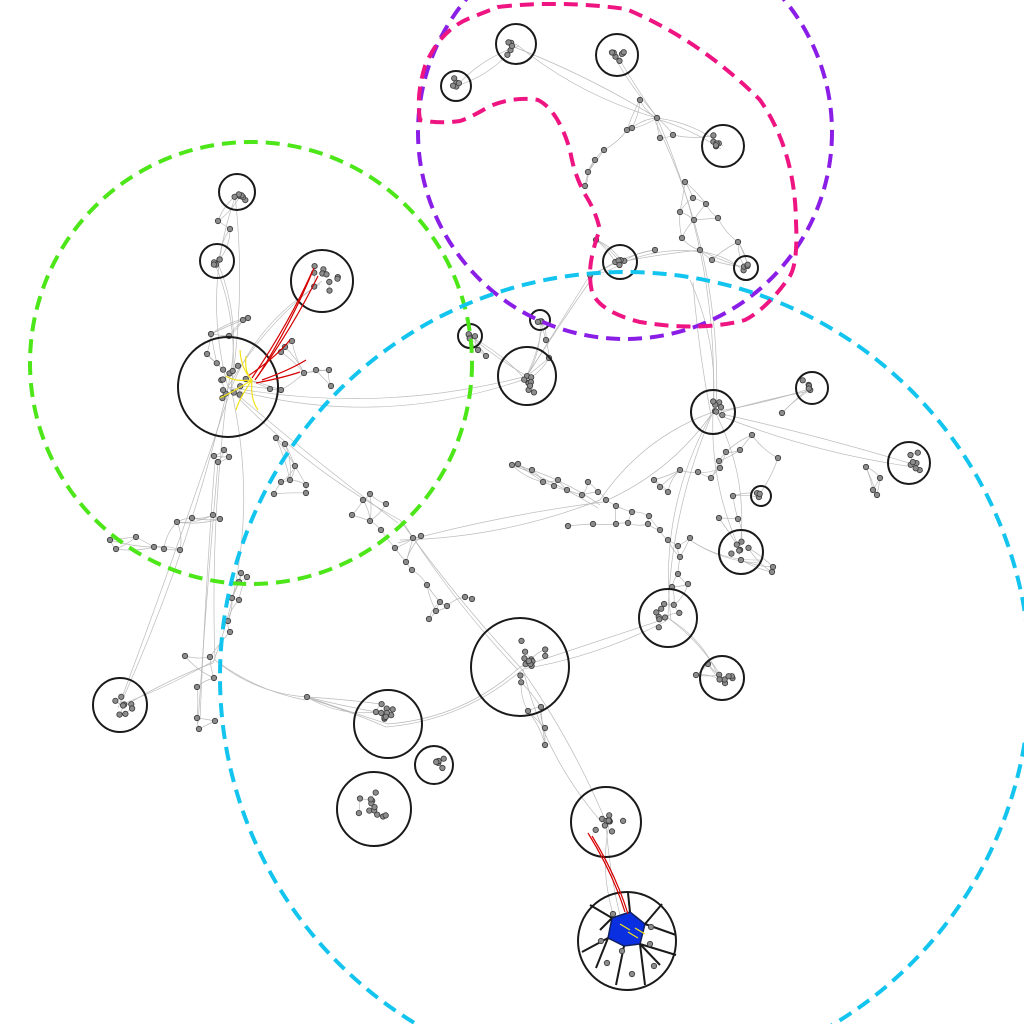  What do you see at coordinates (642, 964) in the screenshot?
I see `cell-border` at bounding box center [642, 964].